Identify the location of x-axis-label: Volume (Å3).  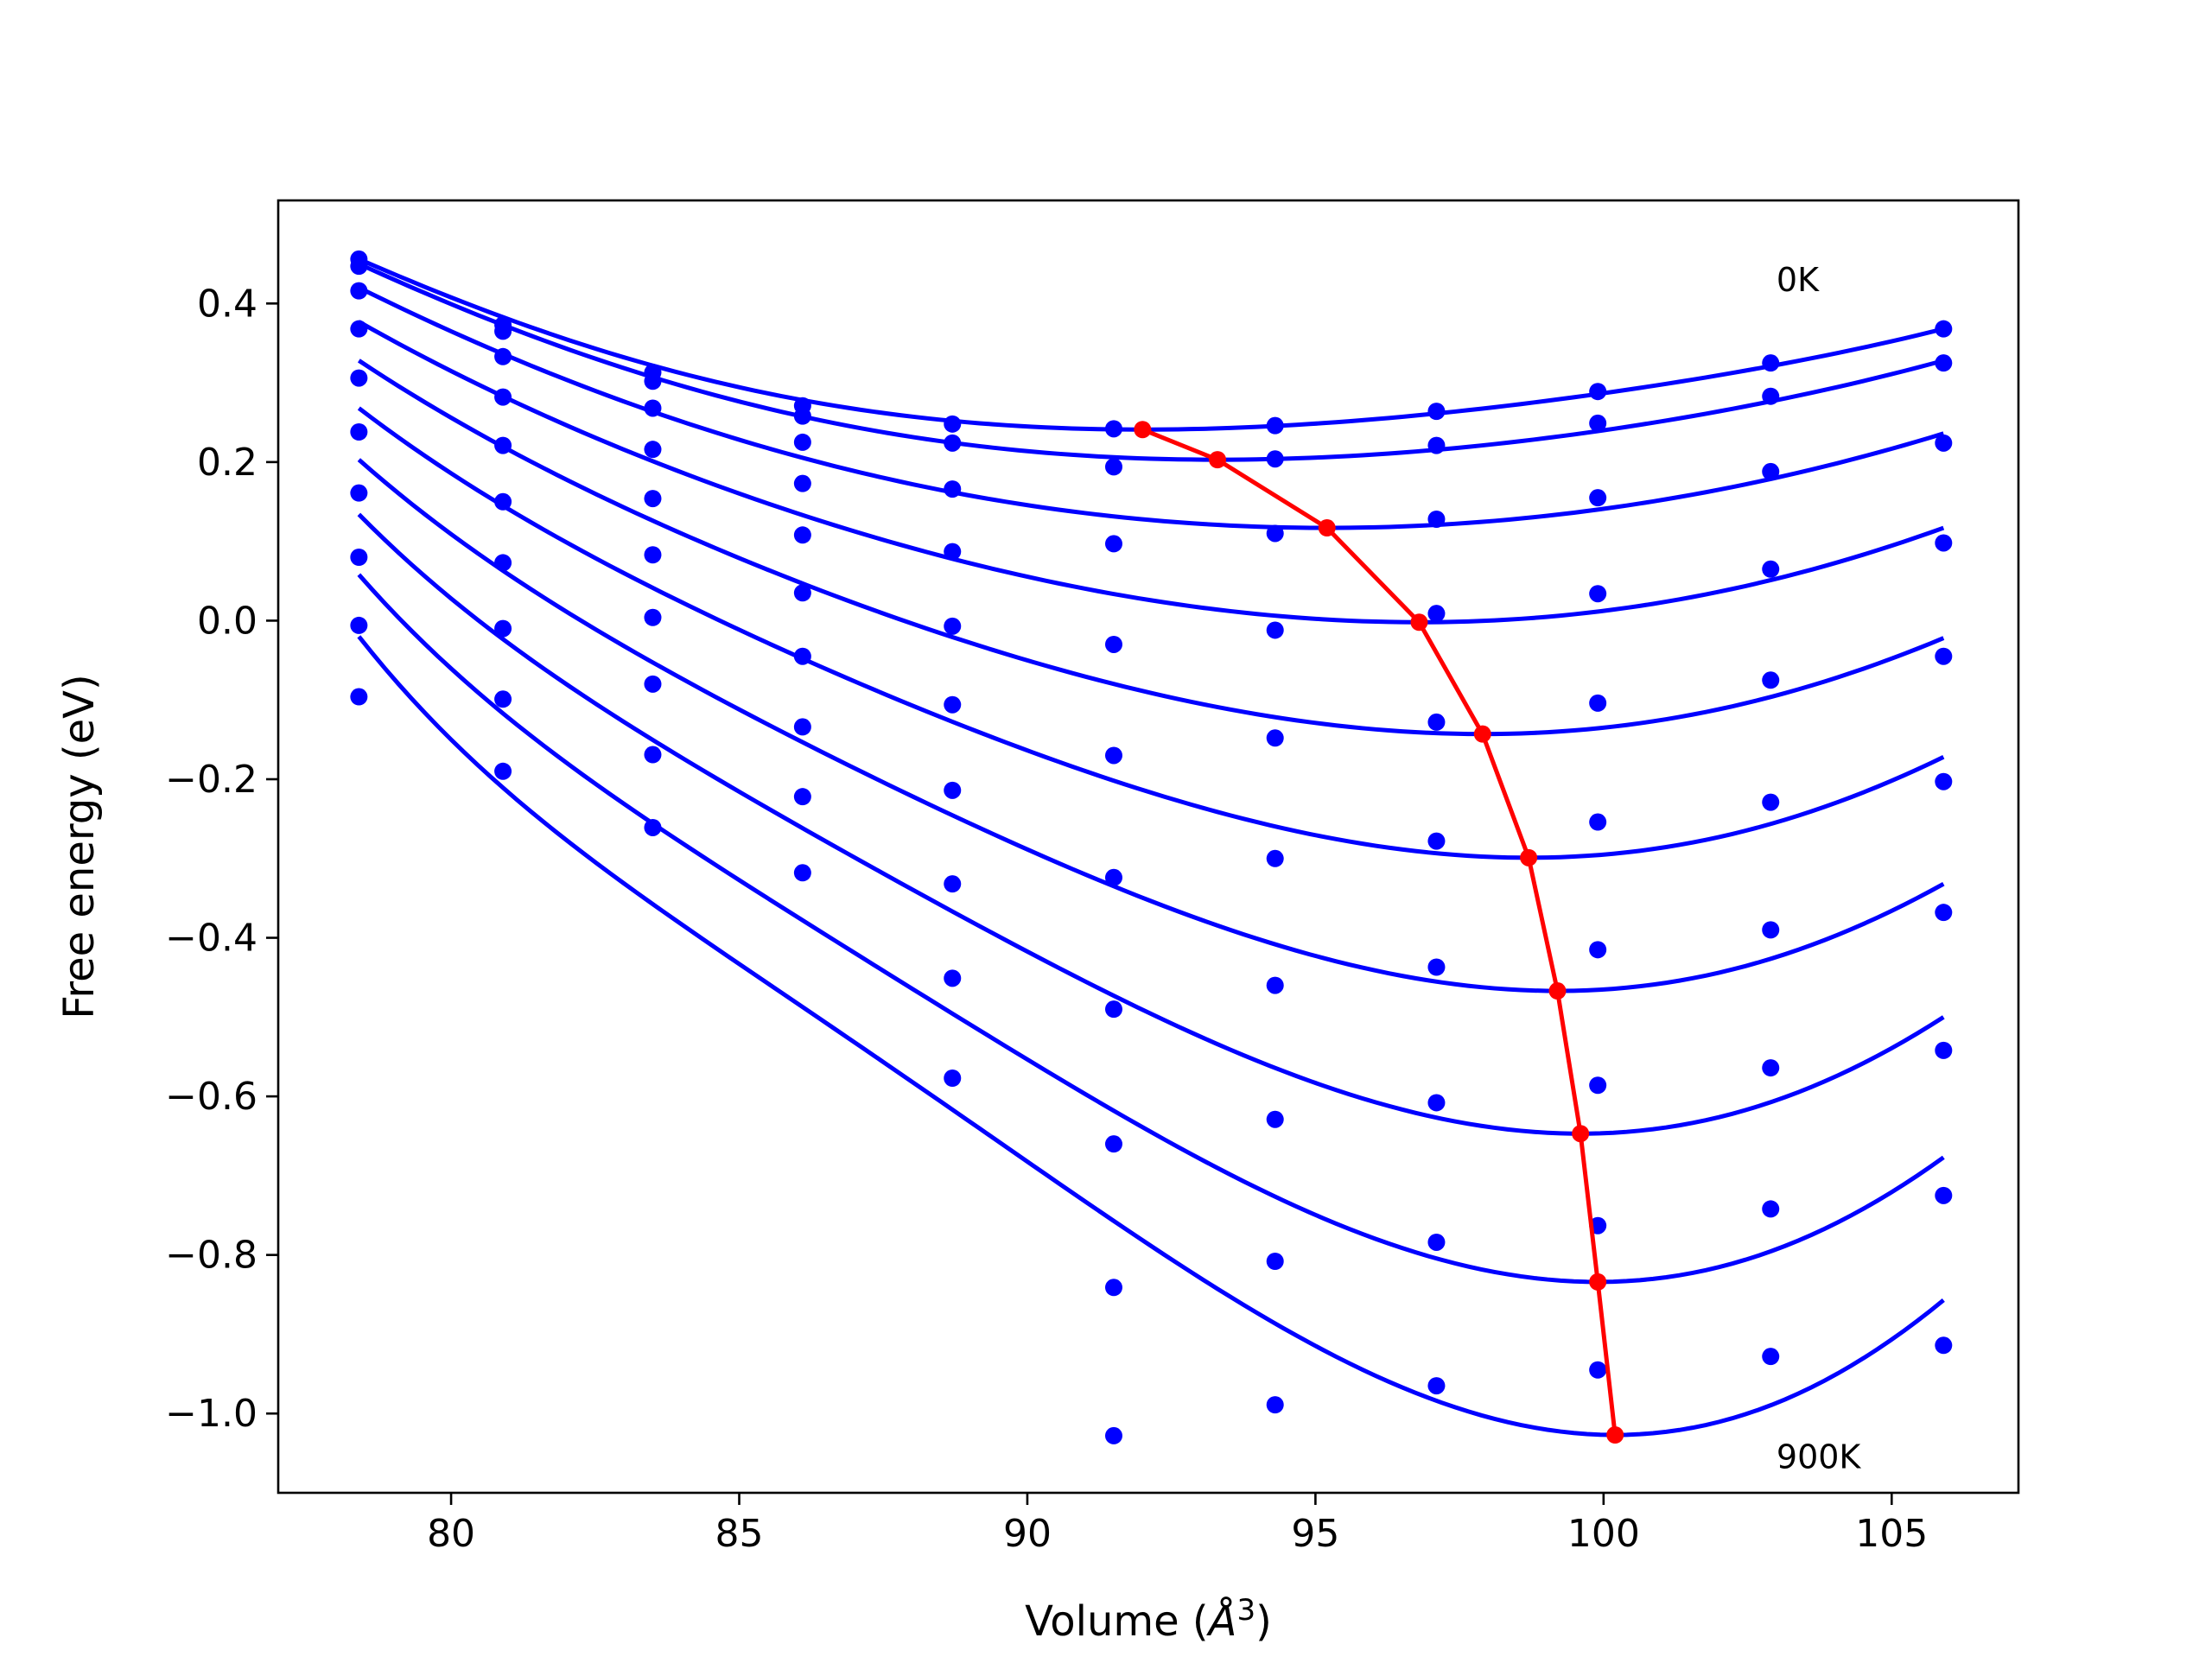
(1148, 1620).